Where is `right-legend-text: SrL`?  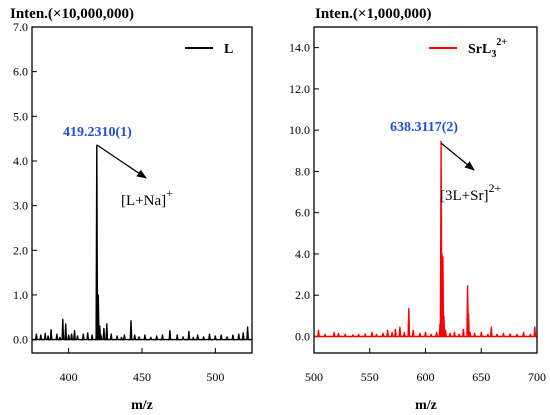
right-legend-text: SrL is located at coordinates (479, 49).